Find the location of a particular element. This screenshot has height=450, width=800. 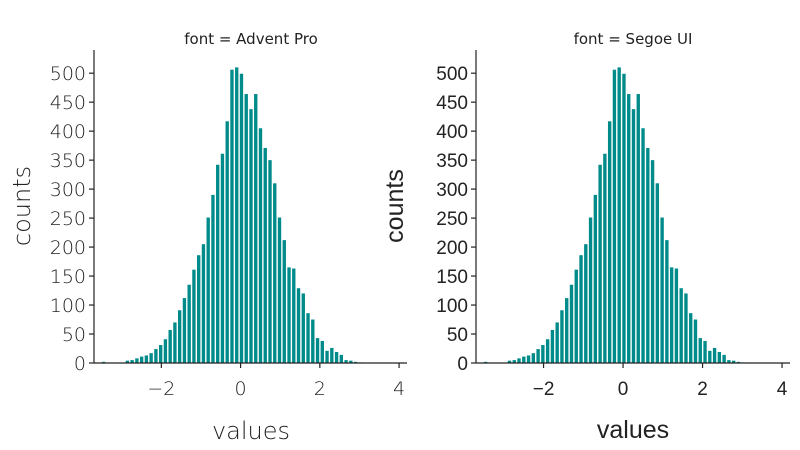

y-tick-label: 500 is located at coordinates (68, 74).